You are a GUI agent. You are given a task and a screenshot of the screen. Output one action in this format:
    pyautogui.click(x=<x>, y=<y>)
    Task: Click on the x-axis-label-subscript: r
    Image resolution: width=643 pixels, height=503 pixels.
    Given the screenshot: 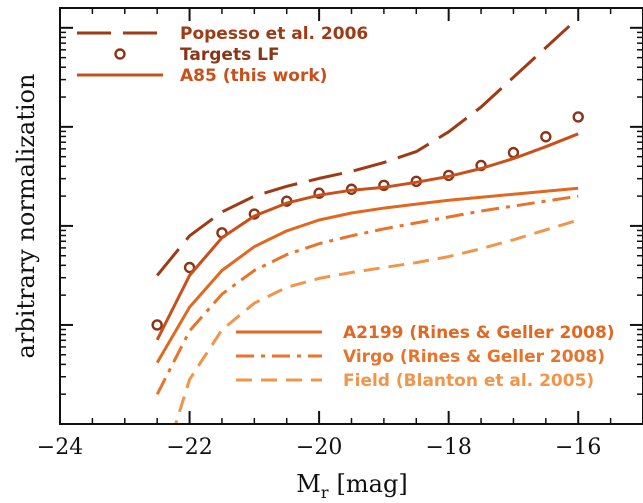 What is the action you would take?
    pyautogui.click(x=325, y=491)
    